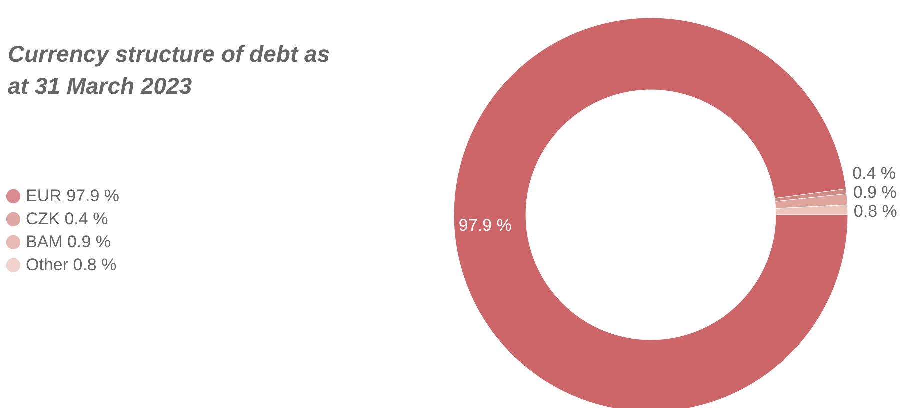 The height and width of the screenshot is (408, 913). What do you see at coordinates (485, 225) in the screenshot?
I see `data-label: 97.9 %` at bounding box center [485, 225].